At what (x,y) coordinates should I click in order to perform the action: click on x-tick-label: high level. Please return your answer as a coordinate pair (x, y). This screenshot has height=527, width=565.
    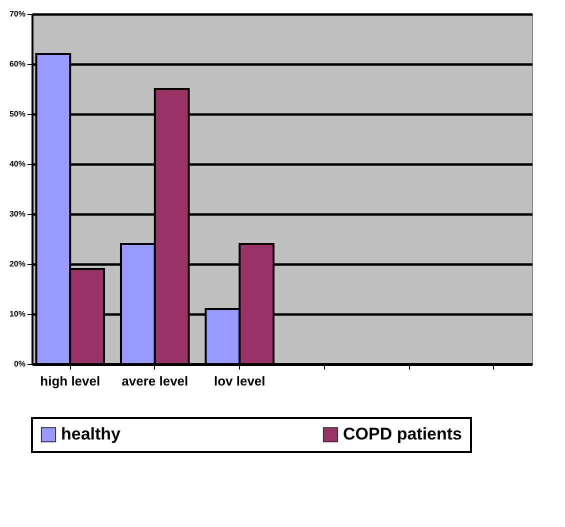
    Looking at the image, I should click on (70, 381).